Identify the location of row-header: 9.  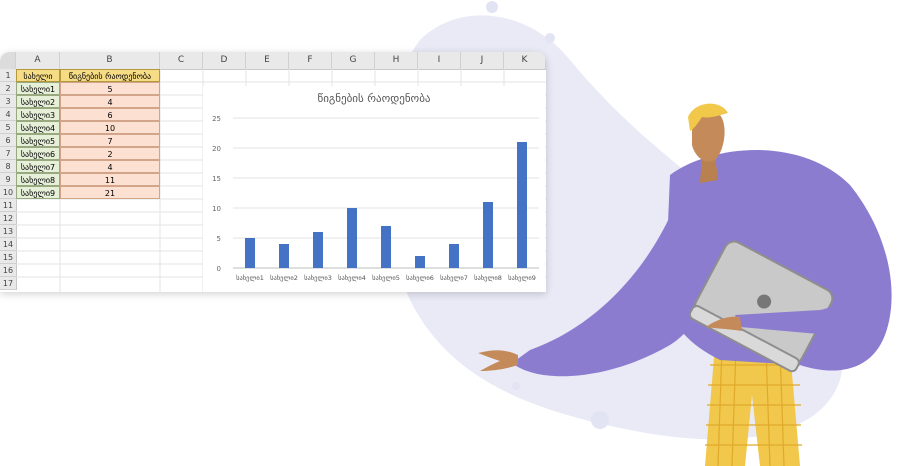
(8, 179).